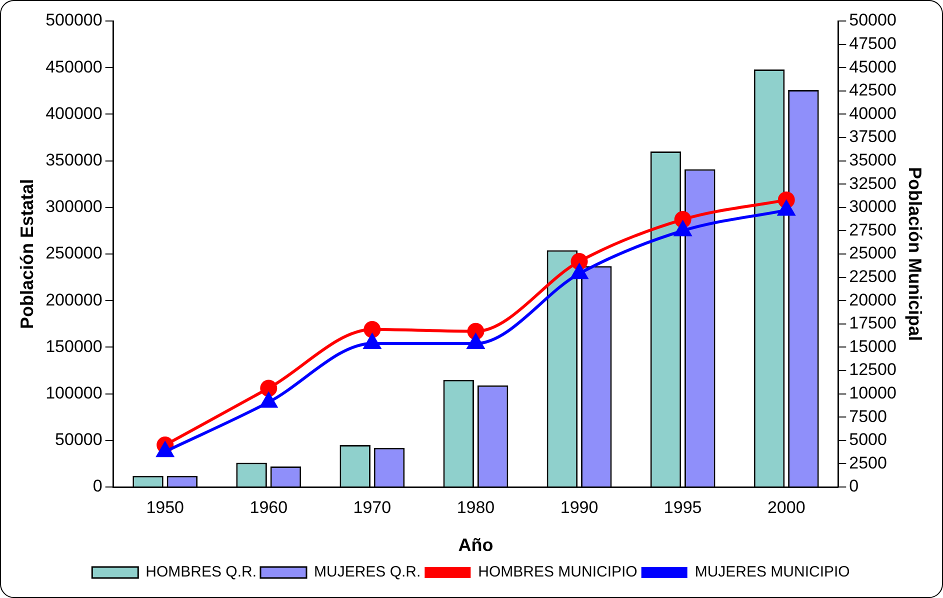  Describe the element at coordinates (74, 253) in the screenshot. I see `y-tick-label: 250000` at that location.